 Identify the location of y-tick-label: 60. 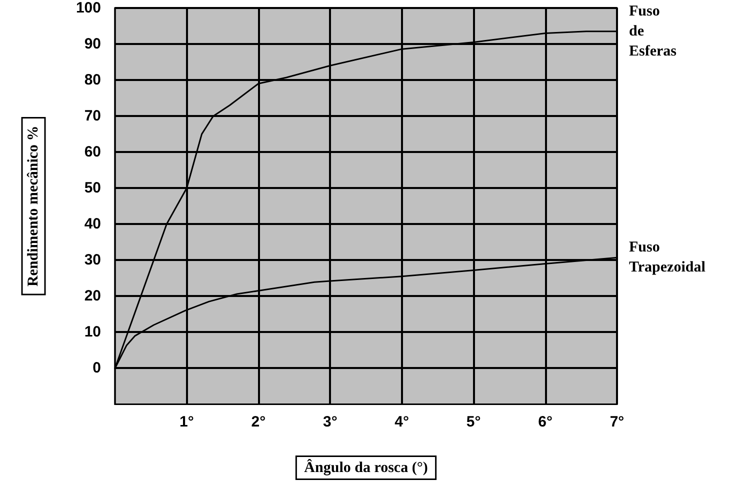
(92, 152).